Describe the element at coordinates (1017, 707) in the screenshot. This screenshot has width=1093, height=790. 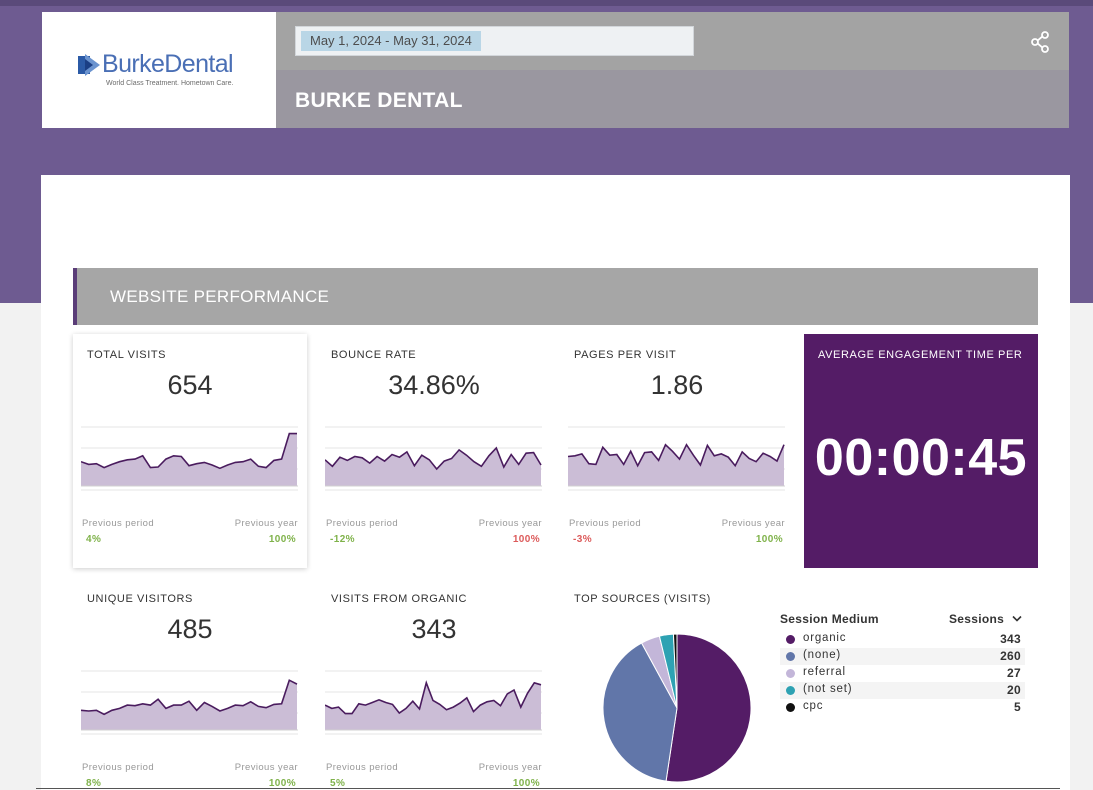
I see `row-sessions: 5` at that location.